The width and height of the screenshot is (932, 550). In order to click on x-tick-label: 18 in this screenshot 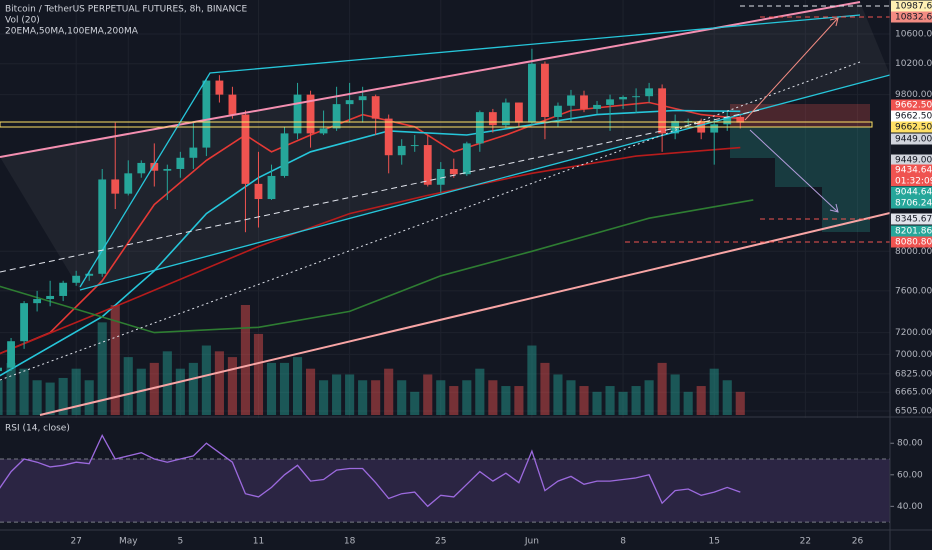, I will do `click(350, 542)`.